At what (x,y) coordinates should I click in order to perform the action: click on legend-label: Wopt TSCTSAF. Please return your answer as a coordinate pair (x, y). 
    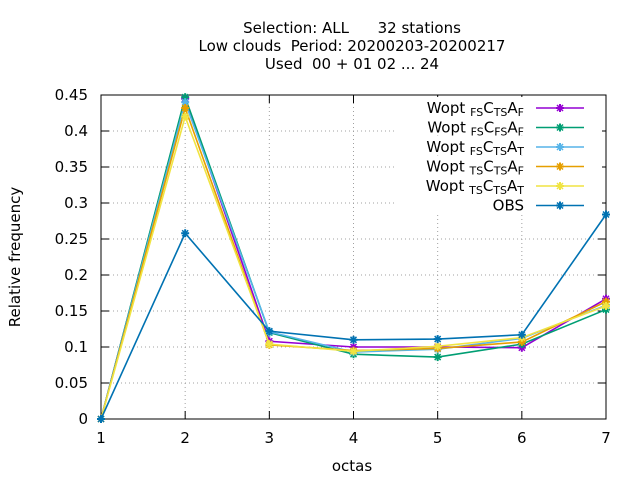
    Looking at the image, I should click on (475, 168).